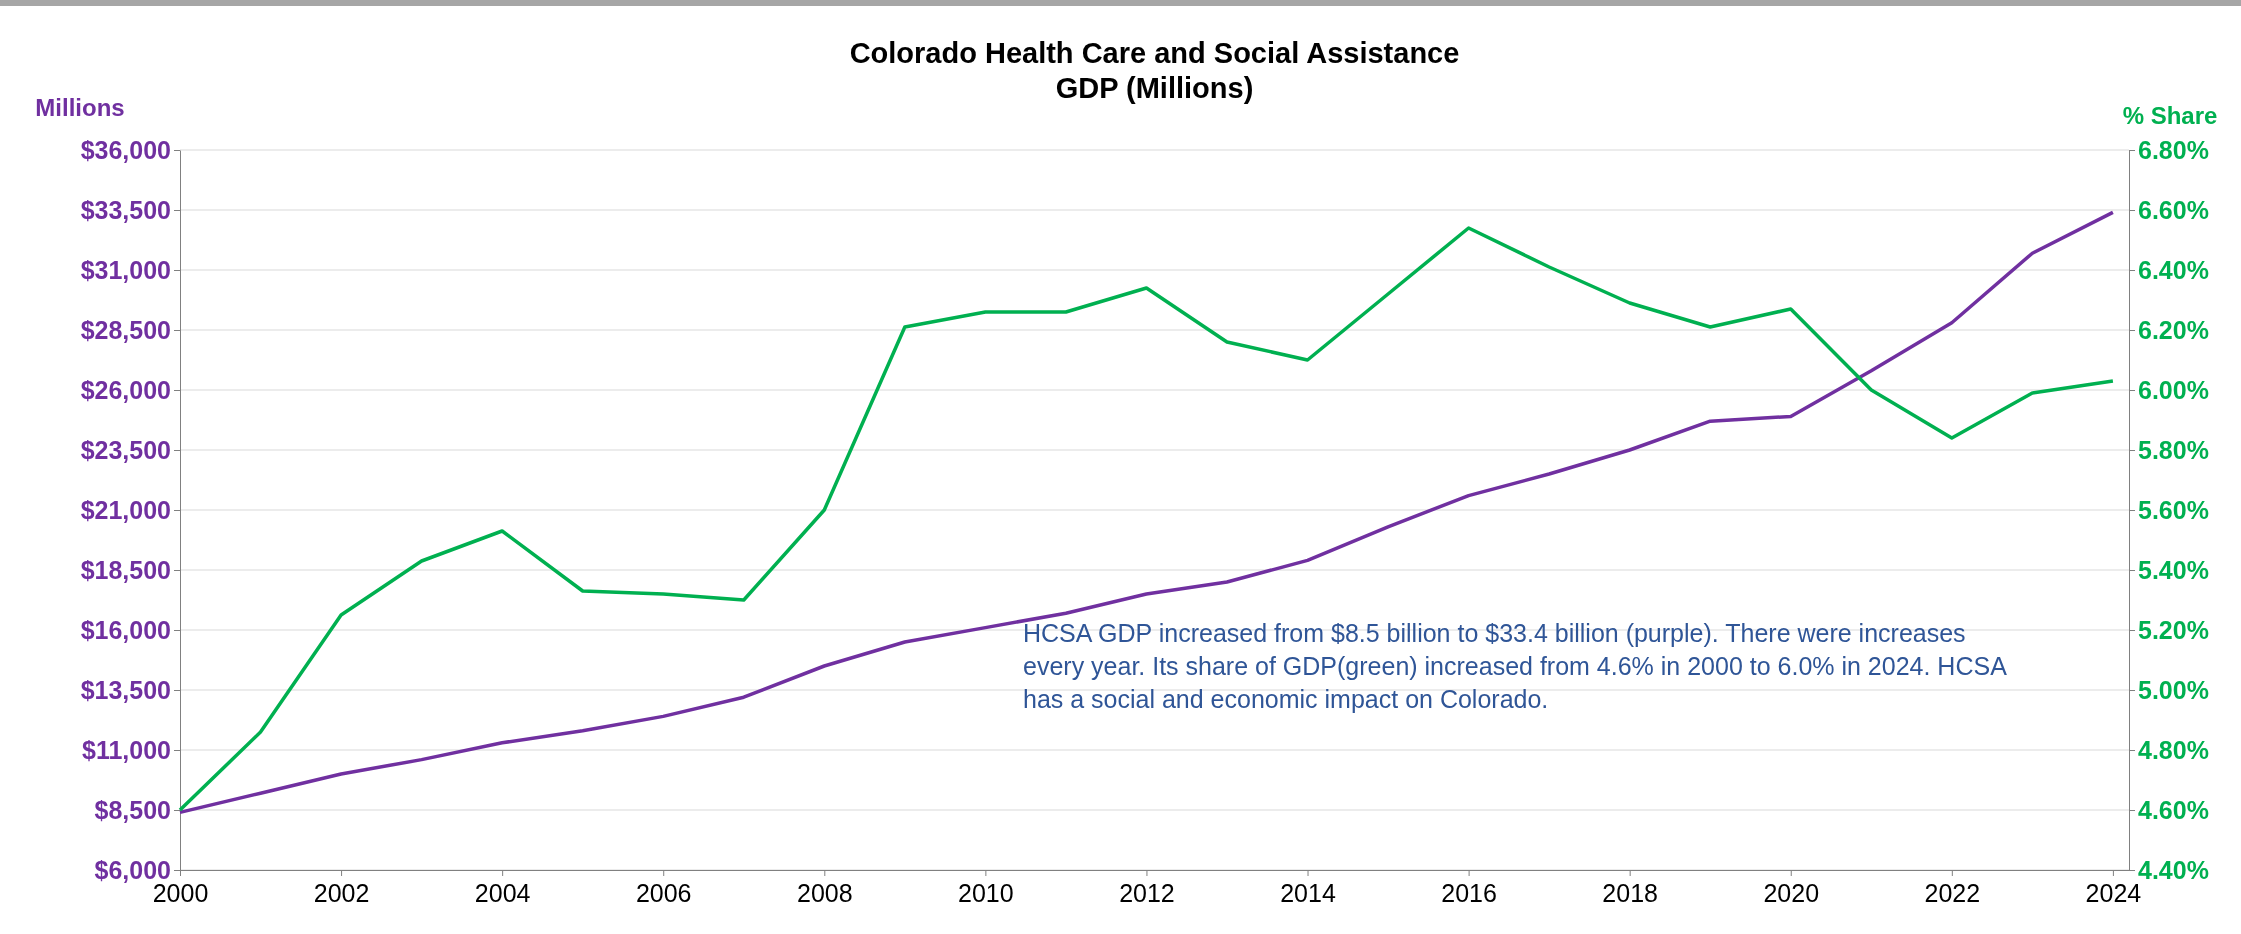 This screenshot has width=2241, height=934. I want to click on x-tick-label: 2012, so click(1147, 892).